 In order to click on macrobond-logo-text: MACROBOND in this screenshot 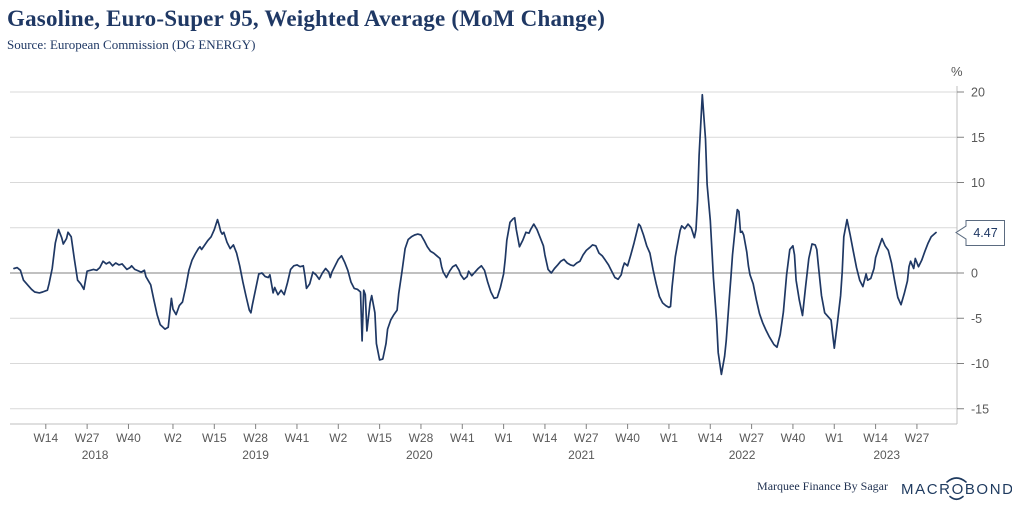, I will do `click(956, 489)`.